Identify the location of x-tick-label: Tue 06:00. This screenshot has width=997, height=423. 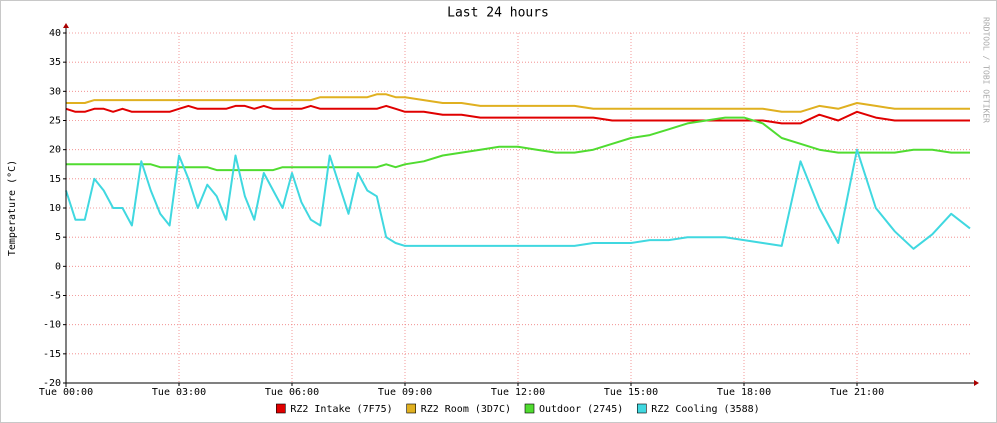
(292, 392).